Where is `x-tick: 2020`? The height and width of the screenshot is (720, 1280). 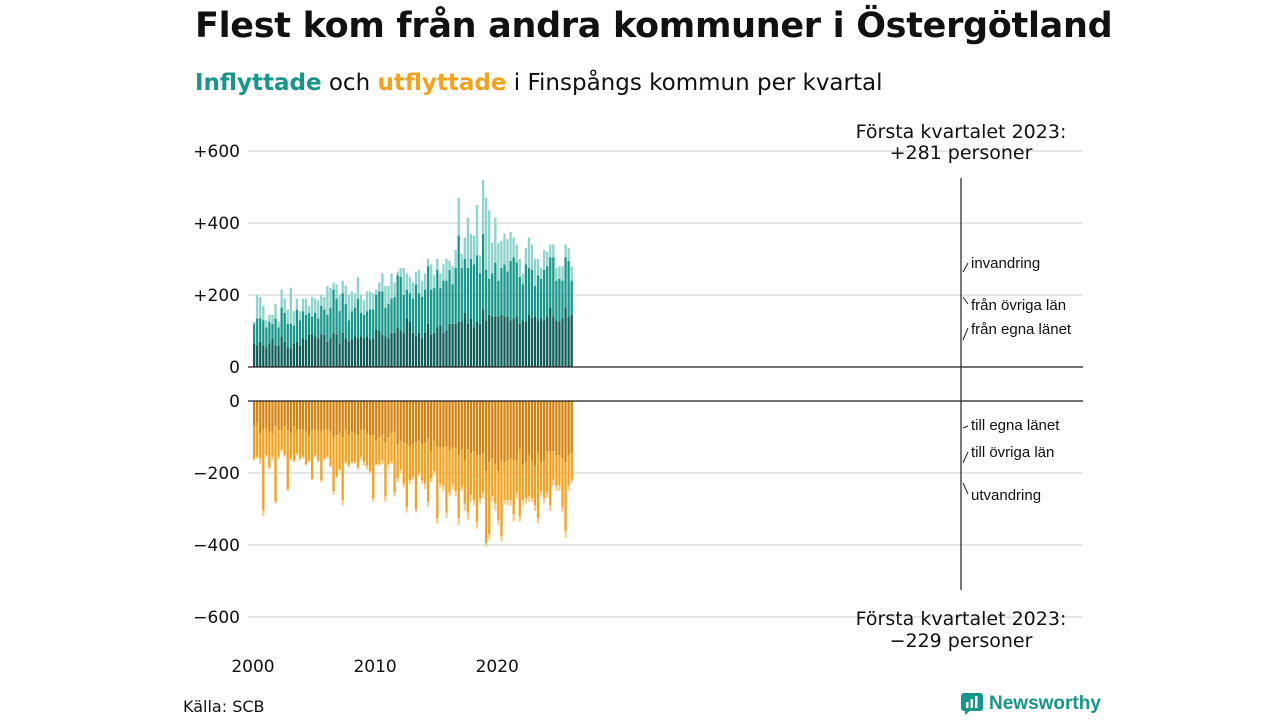 x-tick: 2020 is located at coordinates (497, 667).